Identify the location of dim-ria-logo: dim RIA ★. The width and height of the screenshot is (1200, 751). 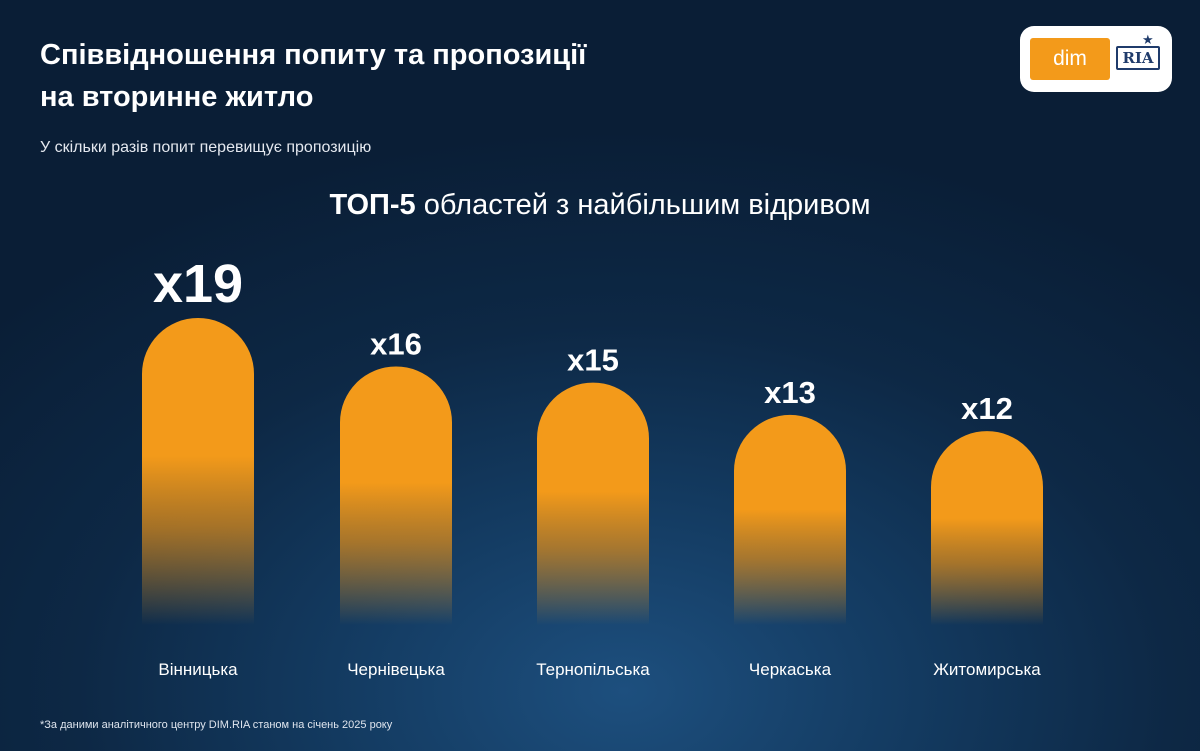
(1096, 59).